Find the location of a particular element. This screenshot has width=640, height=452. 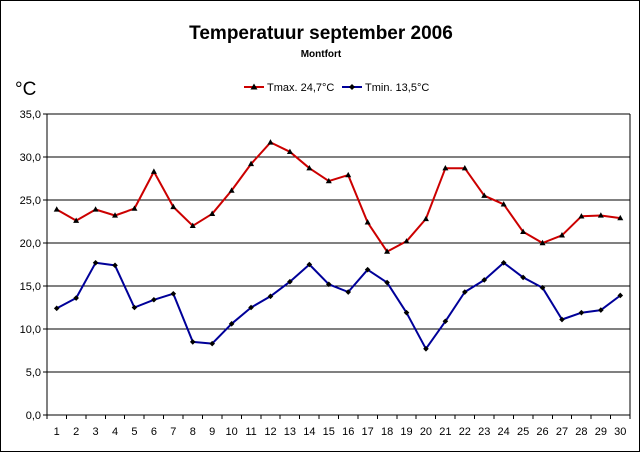

legend: Tmax. 24,7°C Tmin. 13,5°C is located at coordinates (336, 88).